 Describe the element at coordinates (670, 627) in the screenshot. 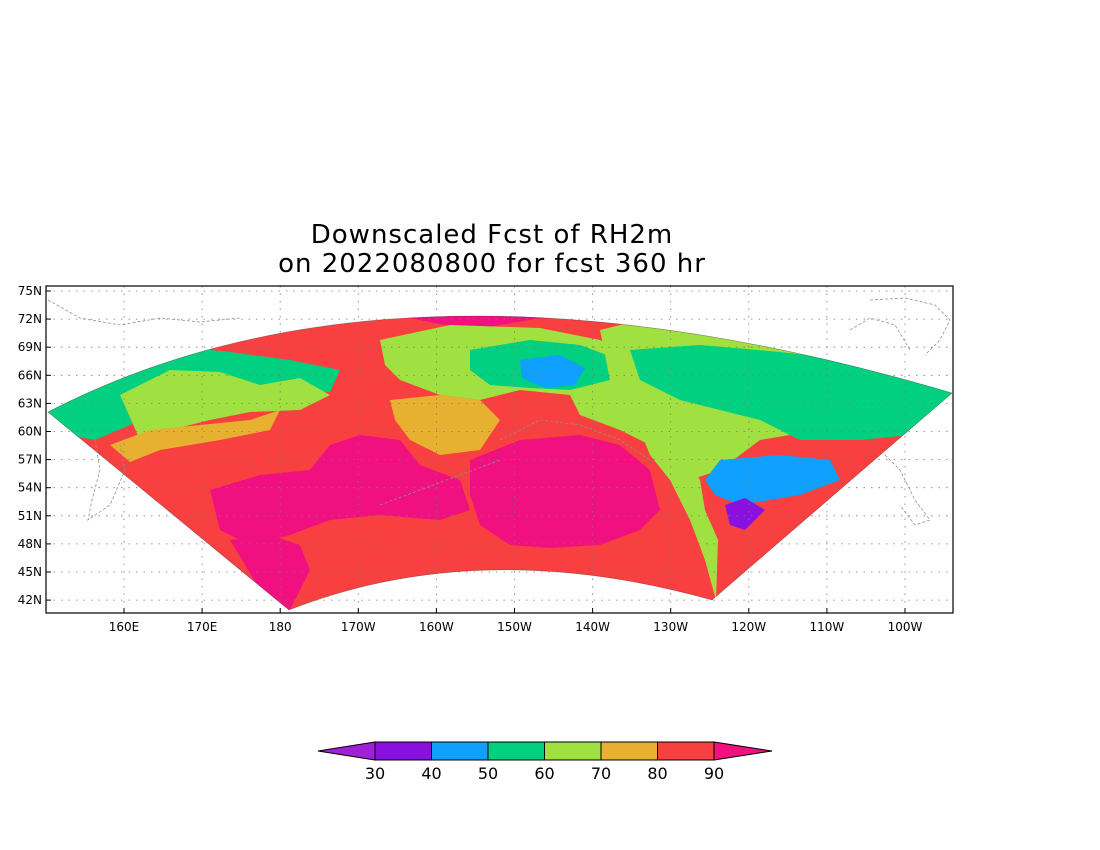

I see `lon-tick-label: 130W` at that location.